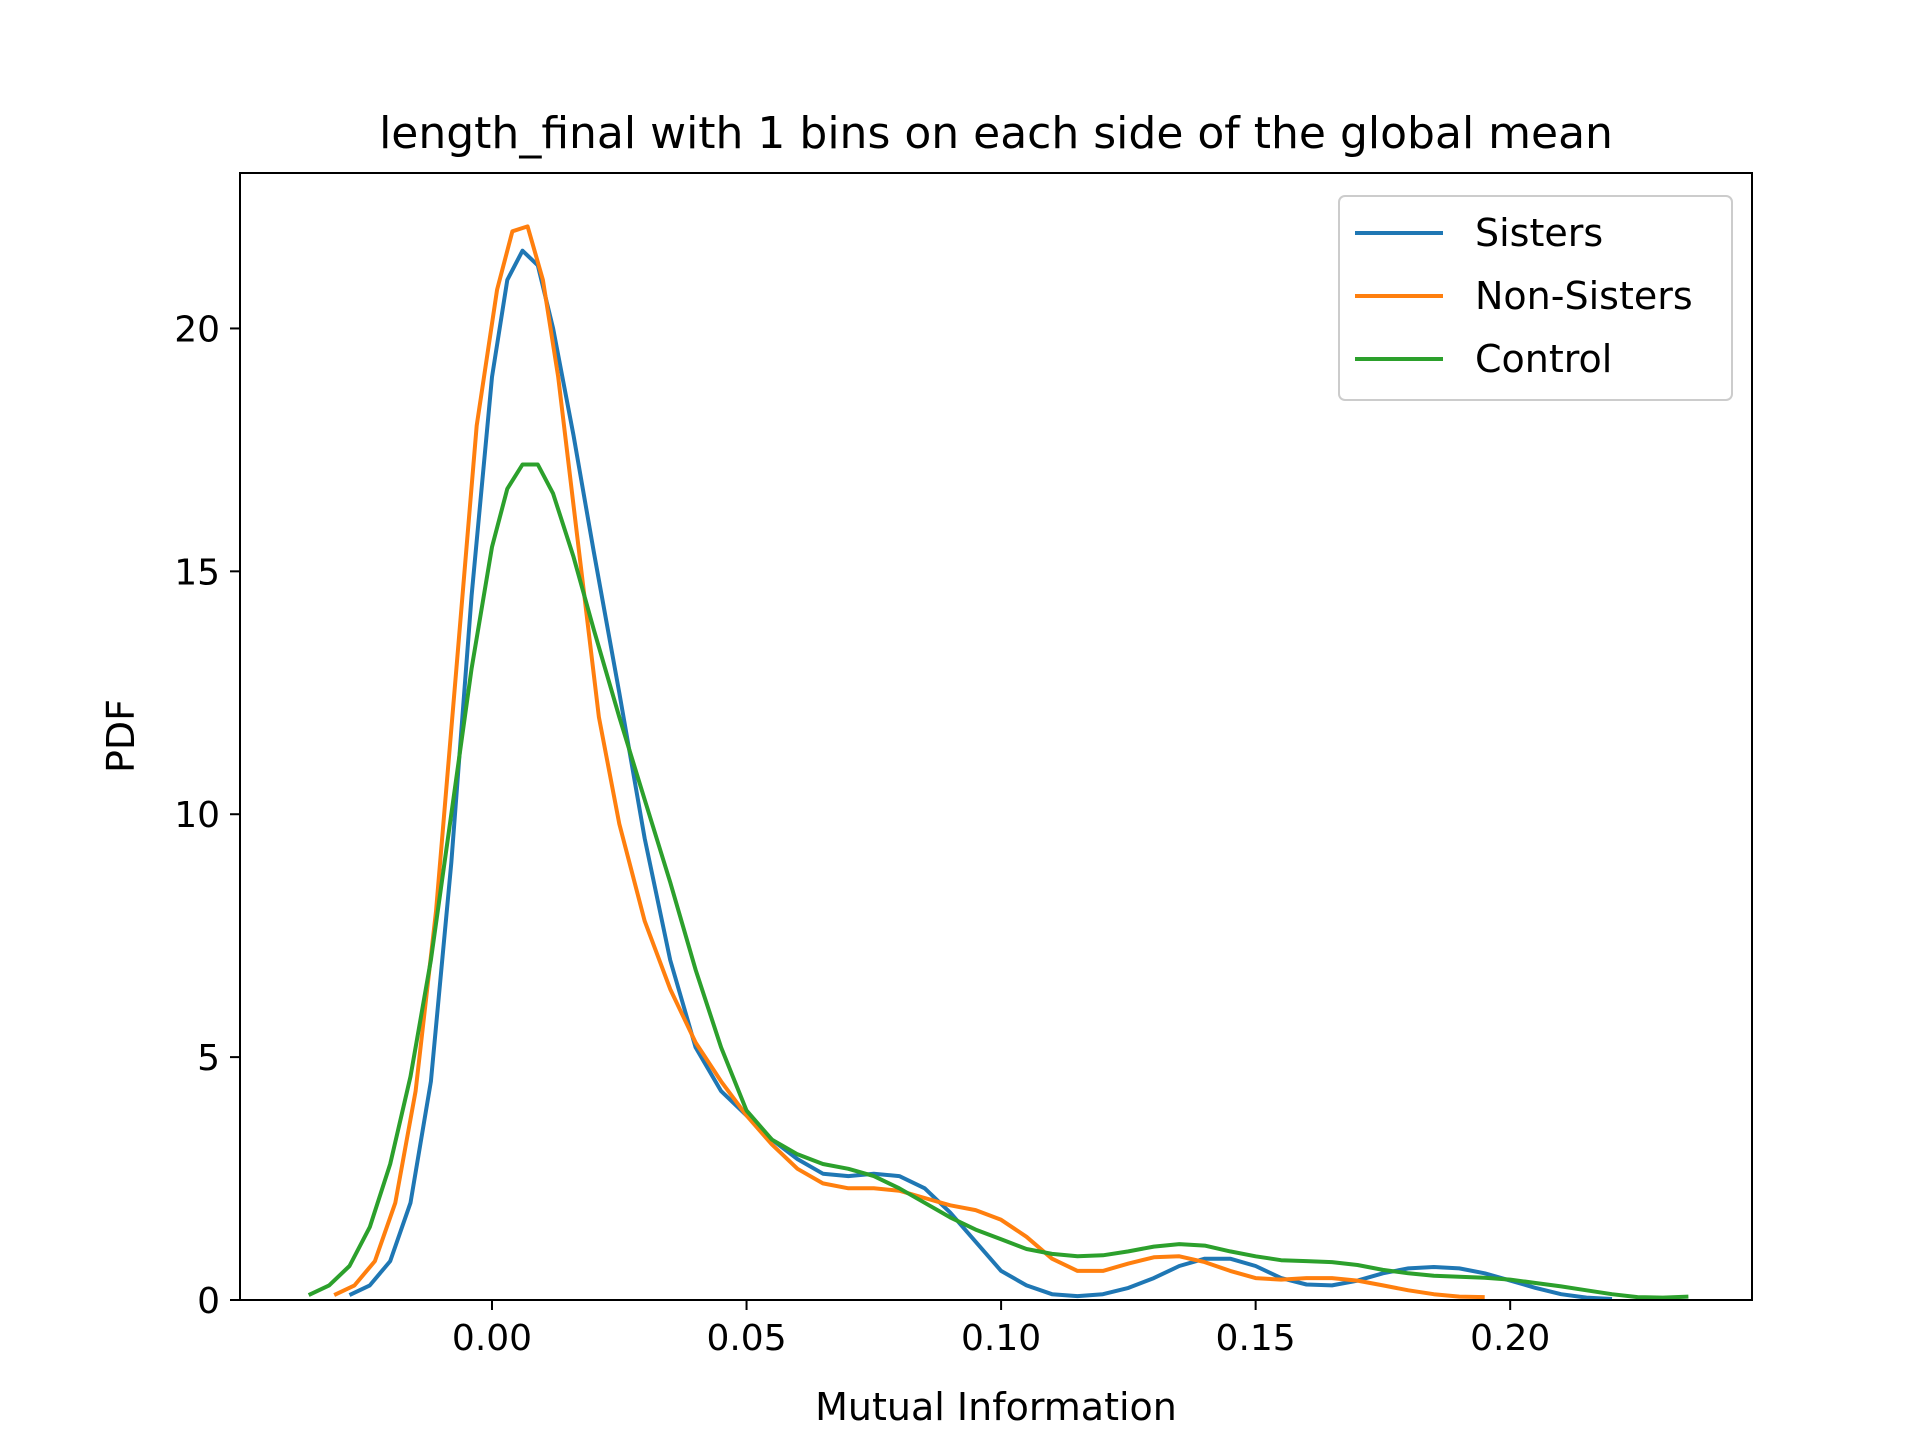 The height and width of the screenshot is (1440, 1920). What do you see at coordinates (1543, 359) in the screenshot?
I see `legend-label-control: Control` at bounding box center [1543, 359].